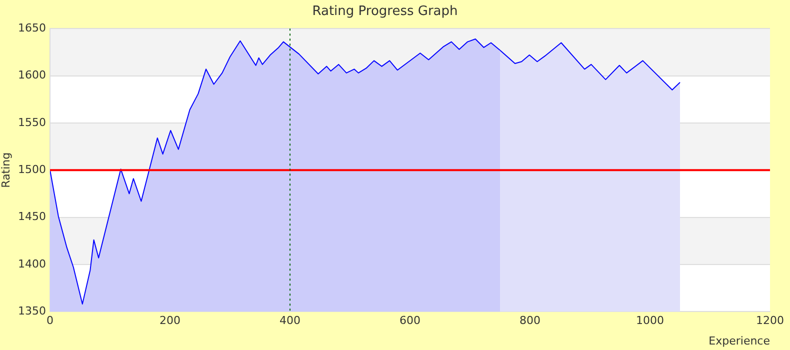 This screenshot has width=790, height=350. Describe the element at coordinates (650, 321) in the screenshot. I see `x-tick-label: 1000` at that location.